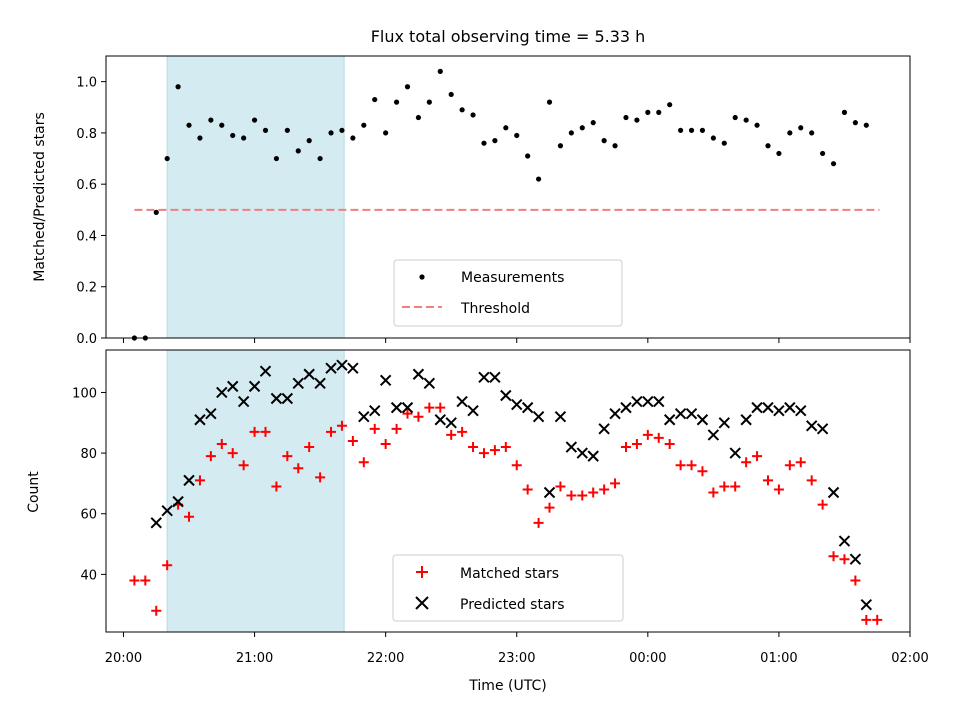 This screenshot has width=960, height=720. What do you see at coordinates (778, 658) in the screenshot?
I see `x-tick-label: 01:00` at bounding box center [778, 658].